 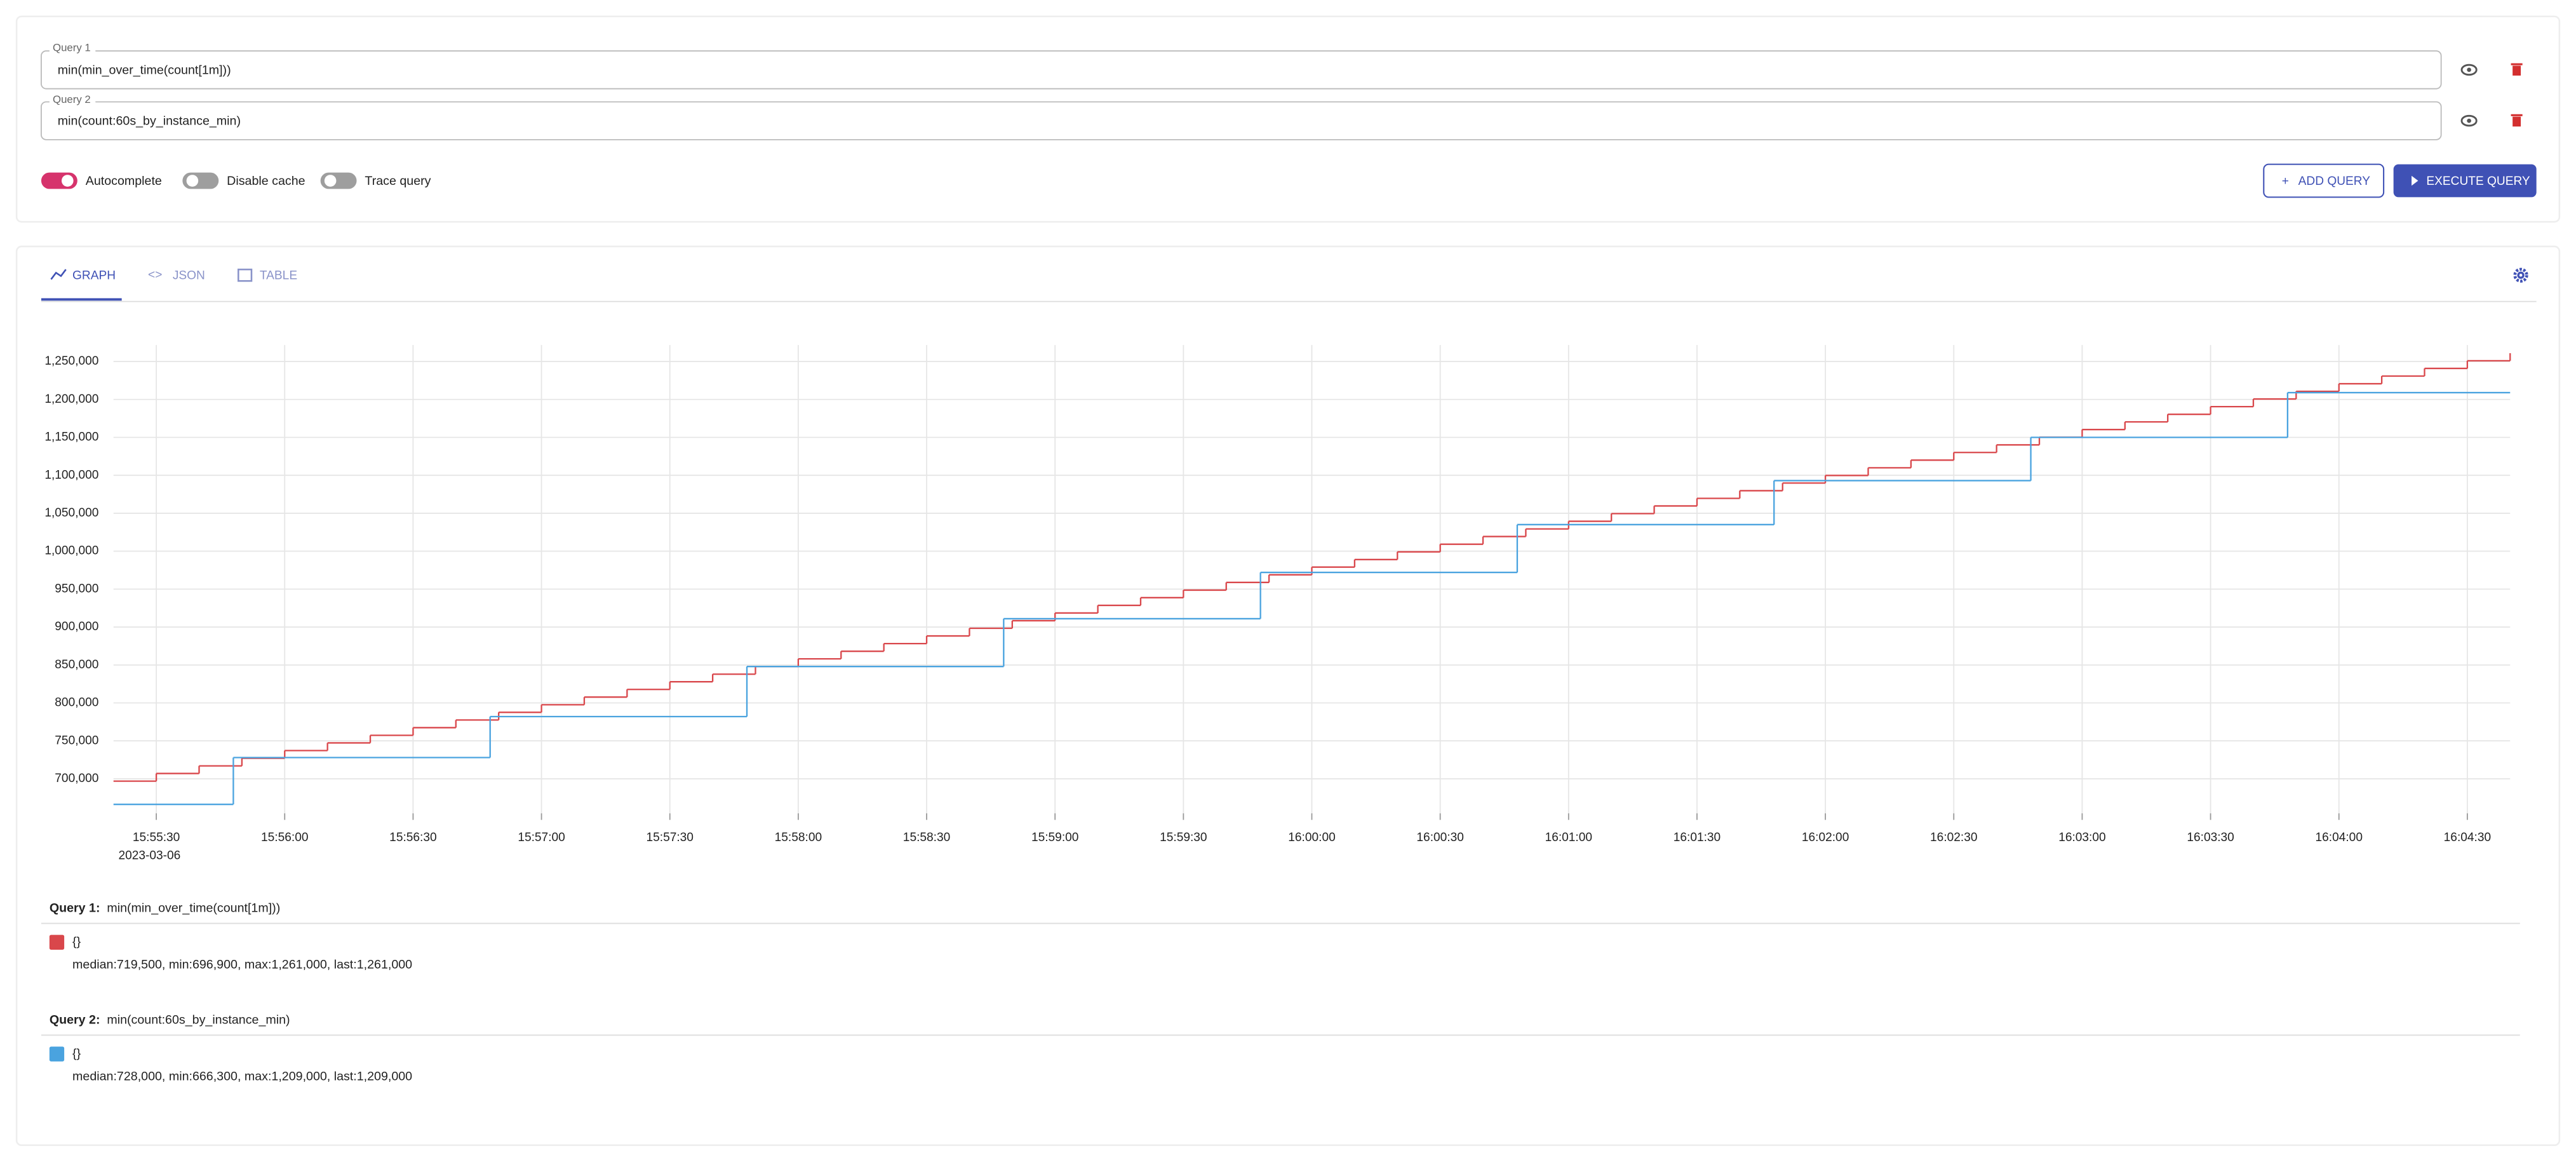 What do you see at coordinates (149, 121) in the screenshot?
I see `query-expr: min(count:60s_by_instance_min)` at bounding box center [149, 121].